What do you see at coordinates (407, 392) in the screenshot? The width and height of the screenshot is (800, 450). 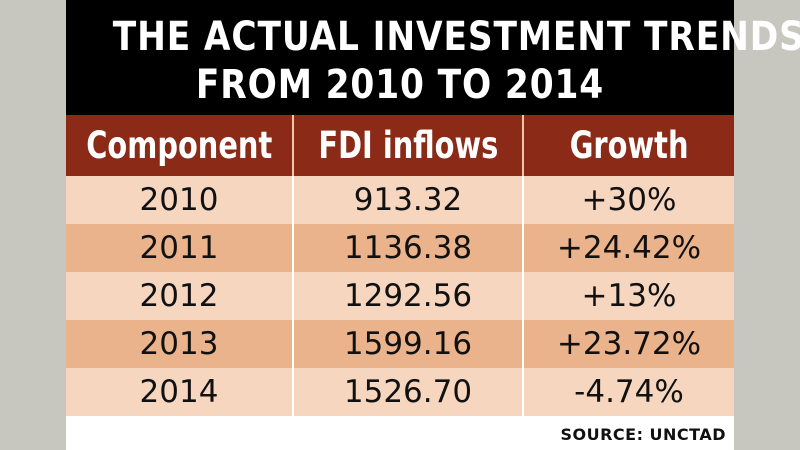 I see `cell-fdi-inflows: 1526.70` at bounding box center [407, 392].